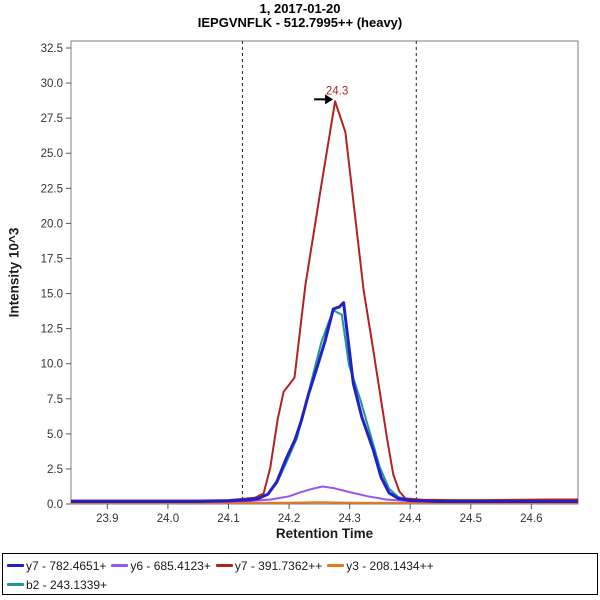 The width and height of the screenshot is (600, 600). Describe the element at coordinates (52, 119) in the screenshot. I see `y-tick-label: 27.5` at that location.